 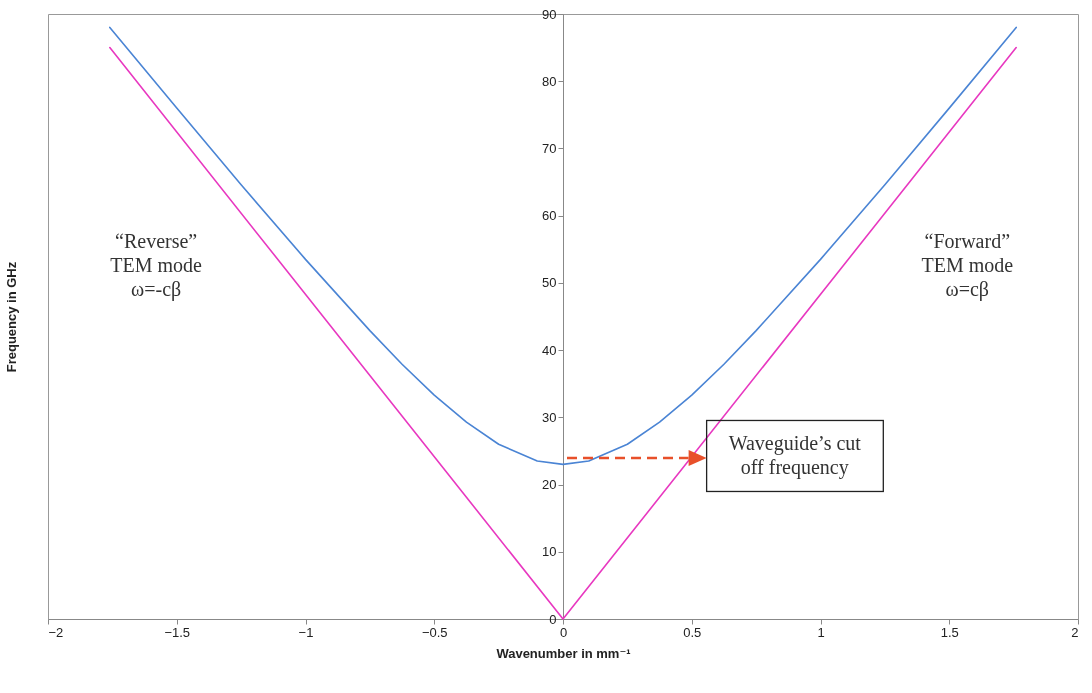 I want to click on y-tick-label: 90, so click(x=549, y=14).